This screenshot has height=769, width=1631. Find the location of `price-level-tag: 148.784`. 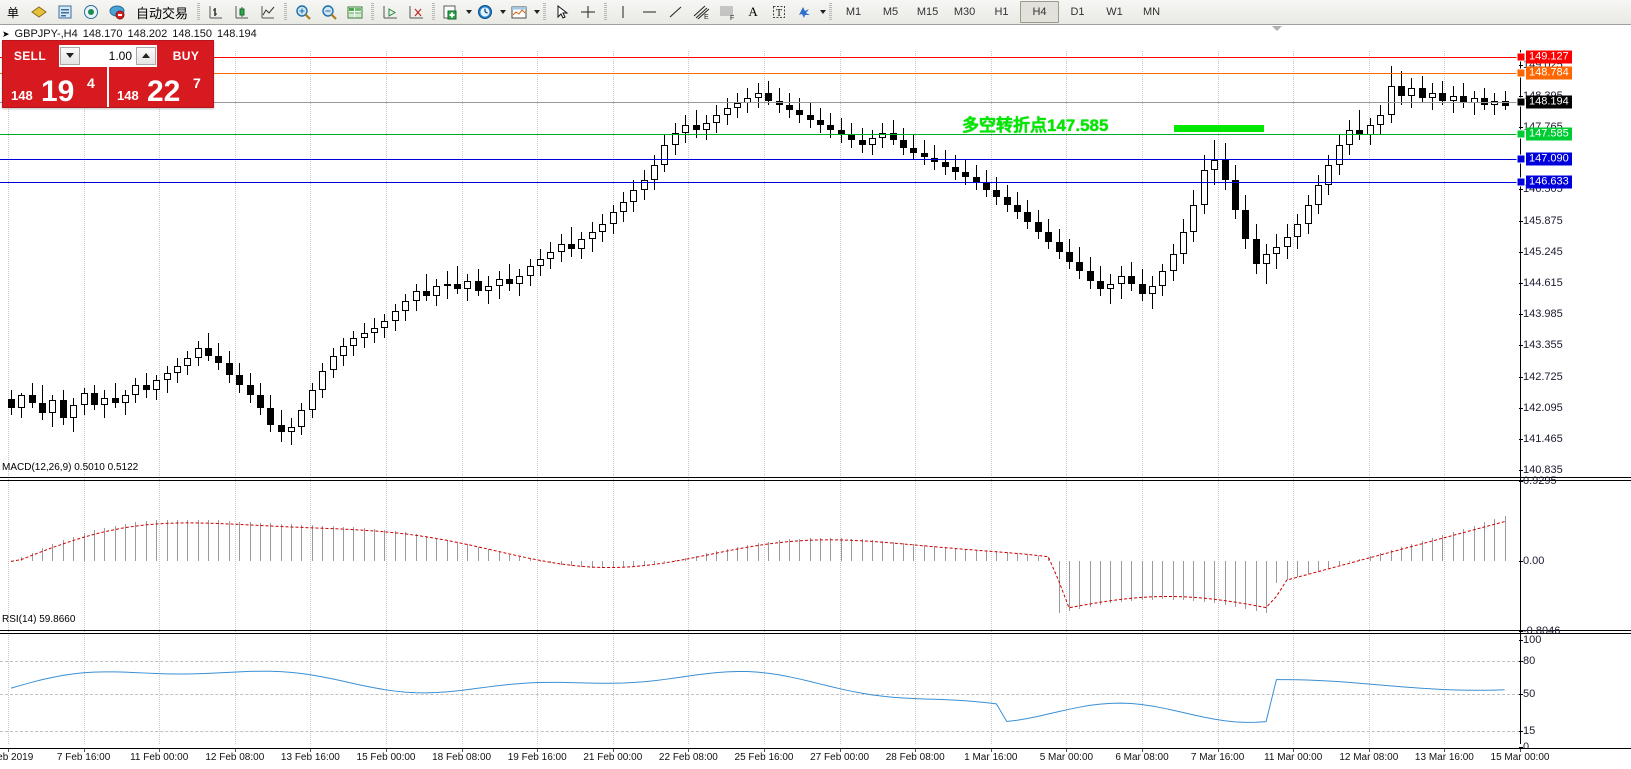

price-level-tag: 148.784 is located at coordinates (1549, 73).